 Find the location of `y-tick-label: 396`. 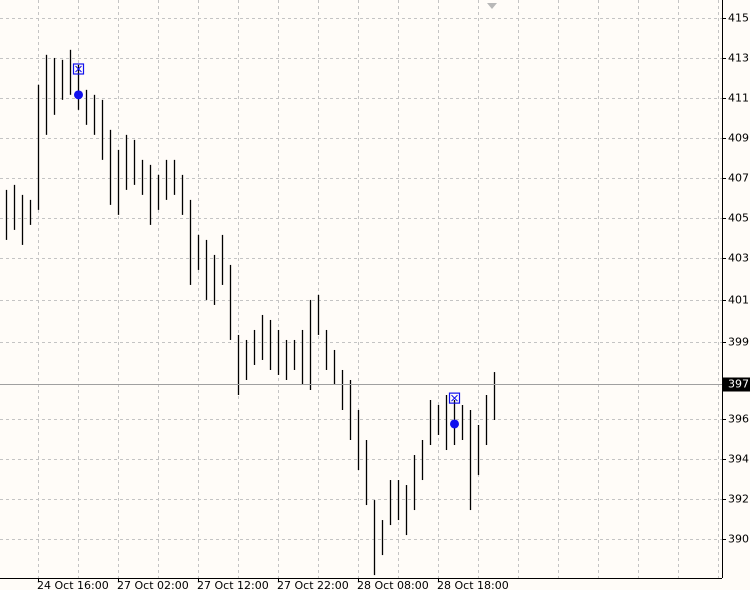

y-tick-label: 396 is located at coordinates (738, 419).